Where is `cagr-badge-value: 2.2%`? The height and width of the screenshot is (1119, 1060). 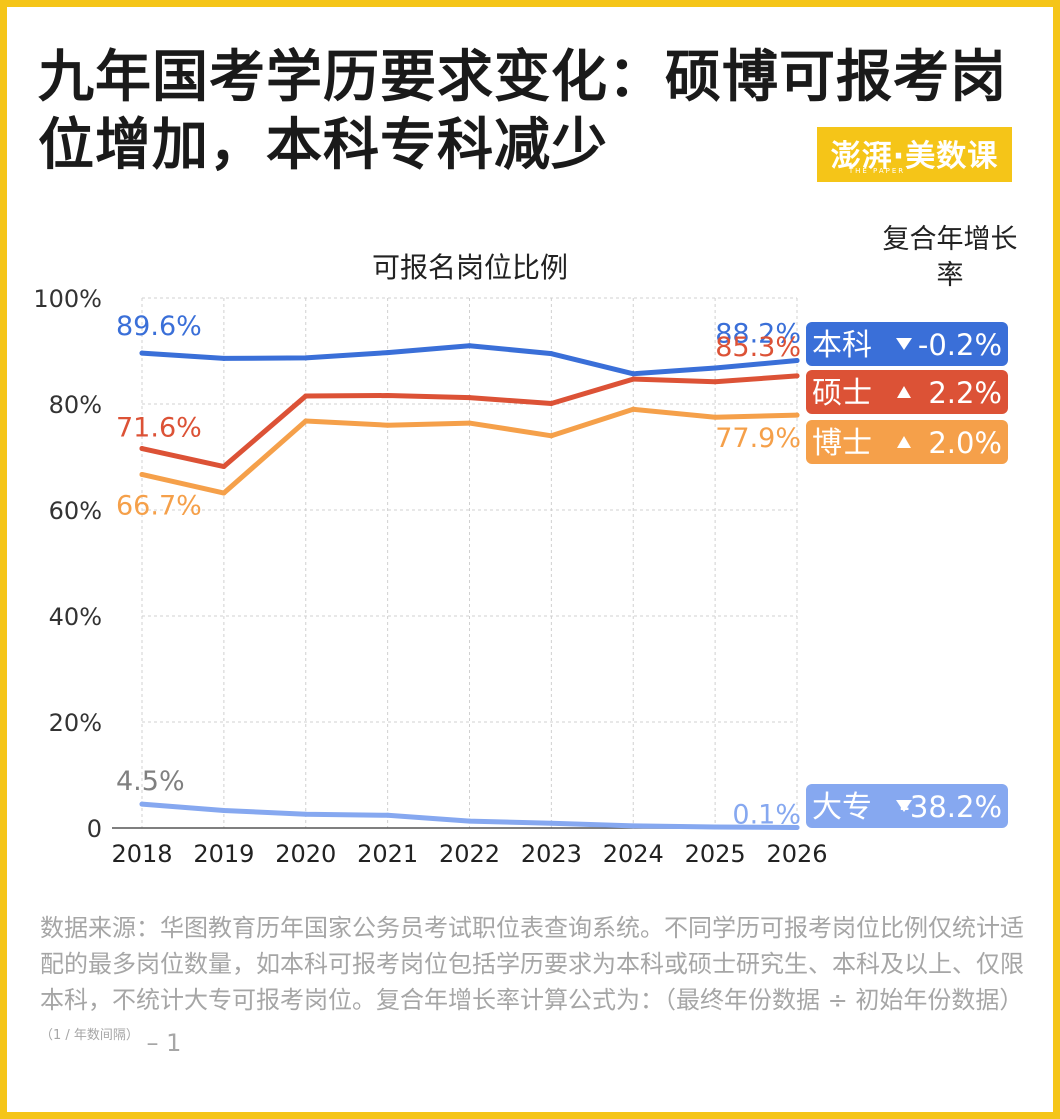
cagr-badge-value: 2.2% is located at coordinates (965, 393).